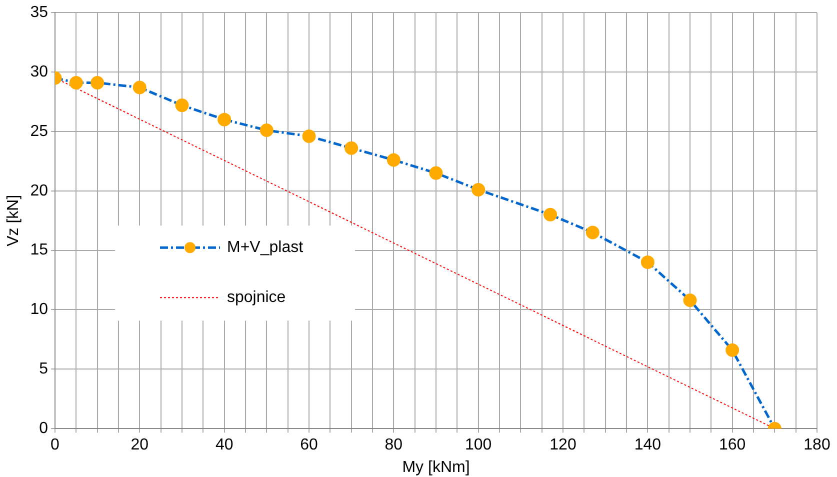  What do you see at coordinates (39, 71) in the screenshot?
I see `y-tick-label: 30` at bounding box center [39, 71].